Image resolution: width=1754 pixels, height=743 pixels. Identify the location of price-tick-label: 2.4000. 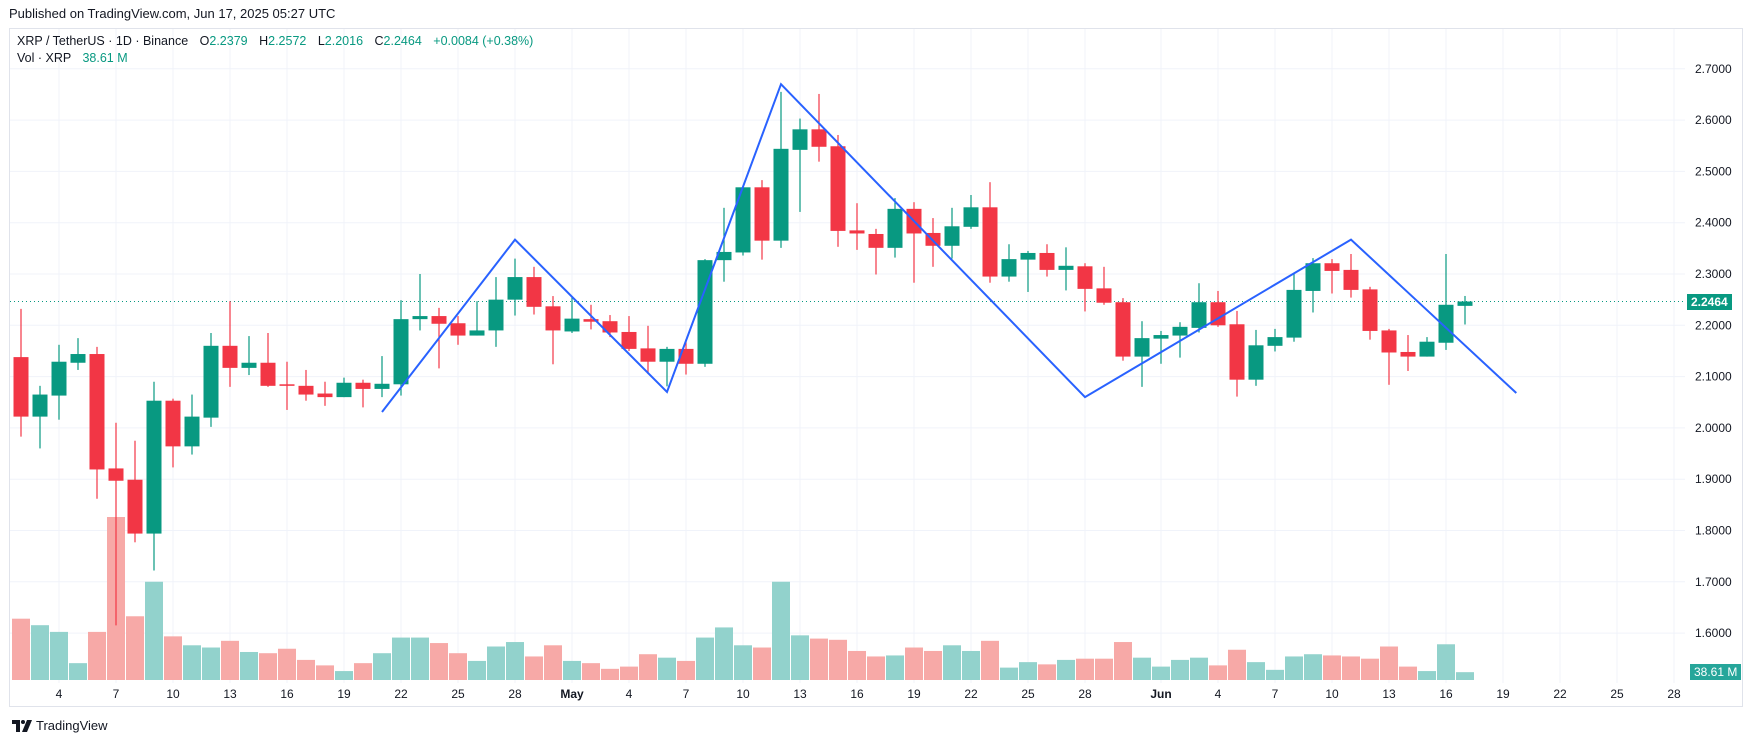
(1713, 223).